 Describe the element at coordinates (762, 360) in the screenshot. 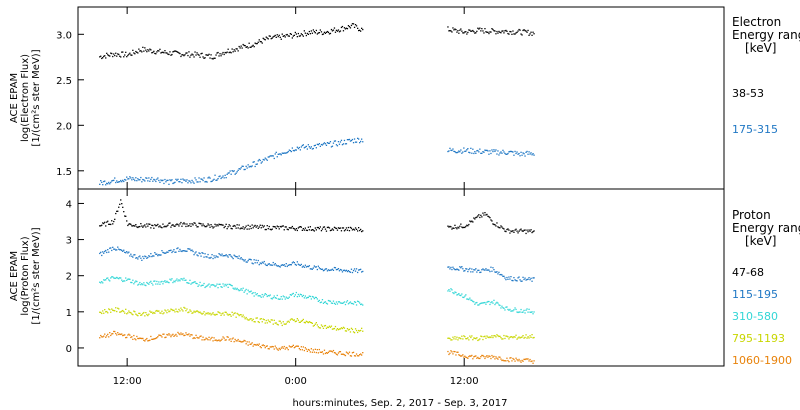

I see `legend-entry: 1060-1900` at that location.